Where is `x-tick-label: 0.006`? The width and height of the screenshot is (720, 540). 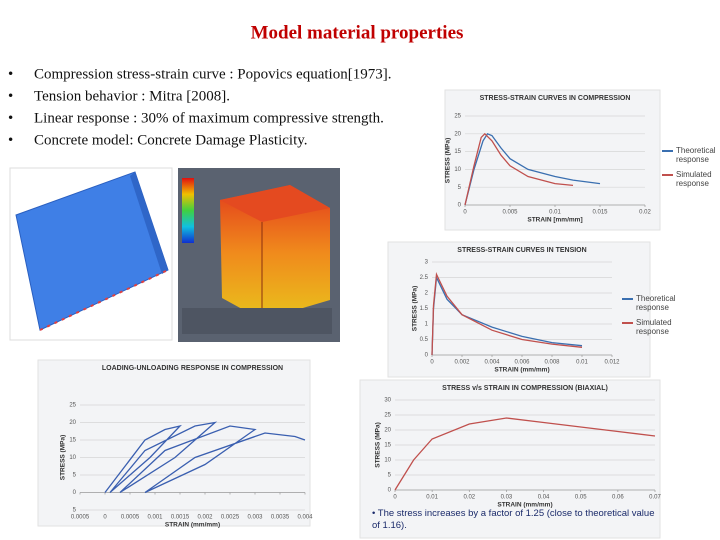
x-tick-label: 0.006 is located at coordinates (522, 363).